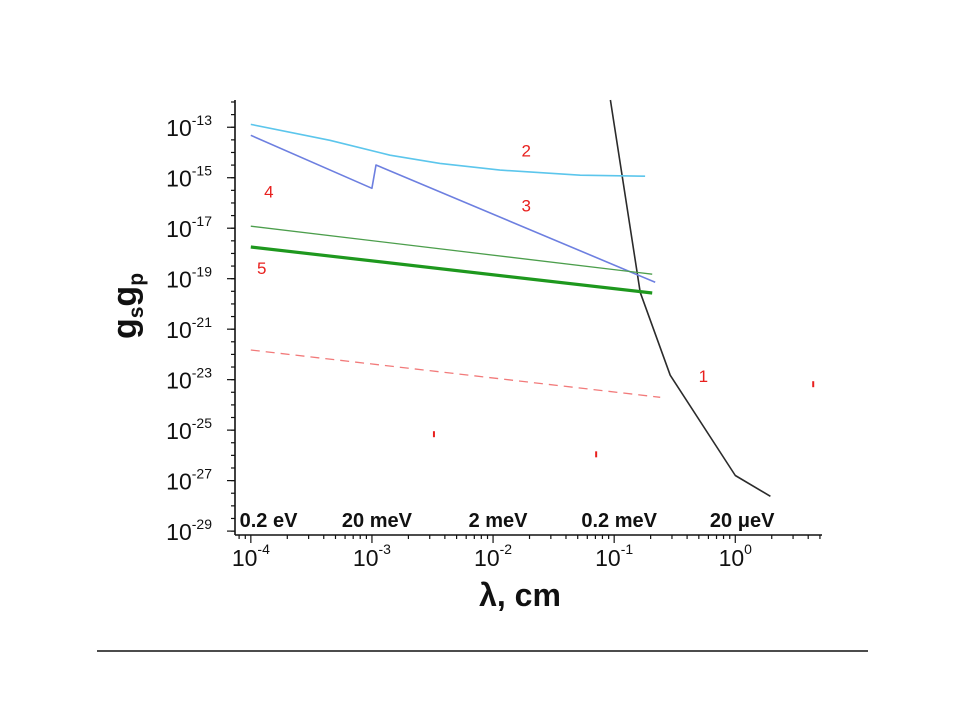 This screenshot has width=960, height=720. I want to click on y-axis-title-subscript: p, so click(136, 279).